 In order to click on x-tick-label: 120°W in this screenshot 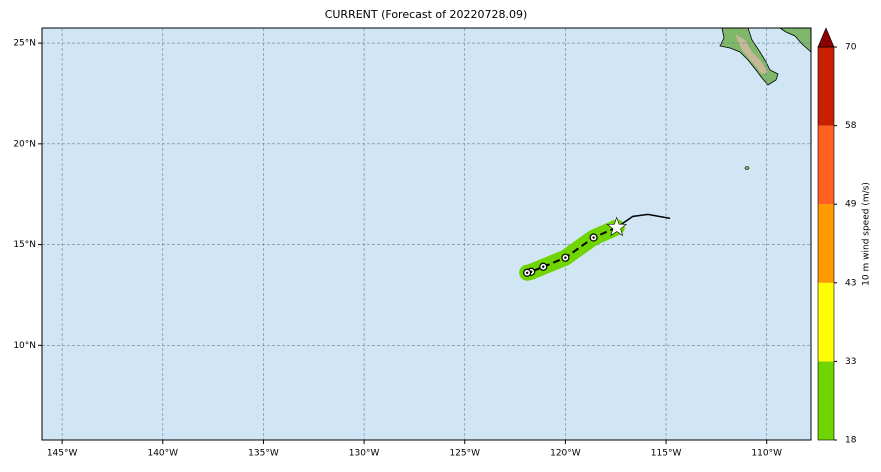, I will do `click(565, 454)`.